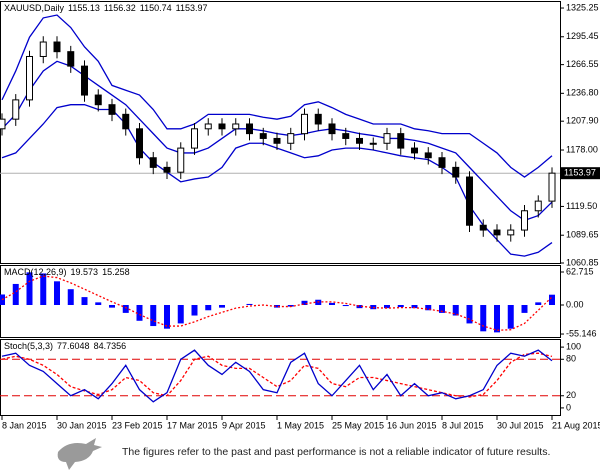 The width and height of the screenshot is (600, 473). I want to click on header-value: 77.6048, so click(73, 346).